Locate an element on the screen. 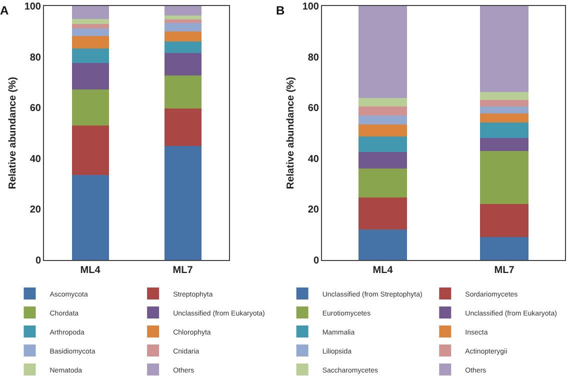  chart-title: A is located at coordinates (4, 10).